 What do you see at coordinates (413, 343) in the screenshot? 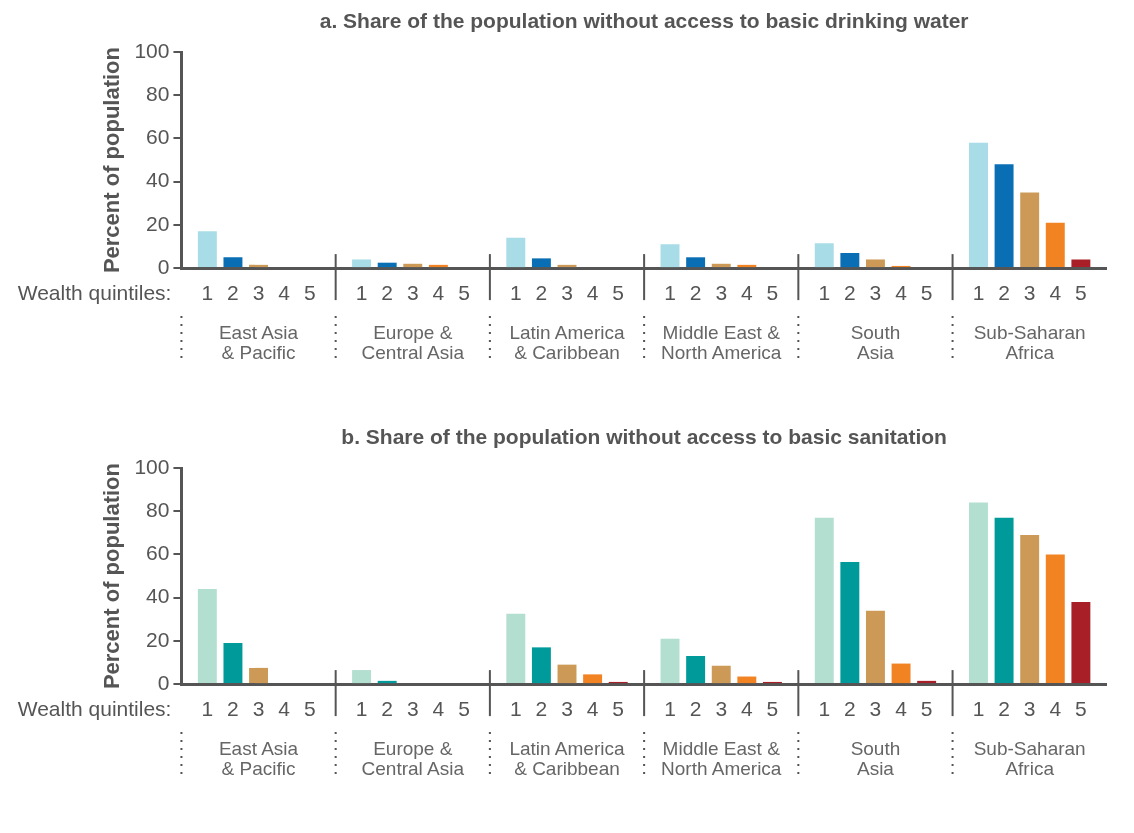
I see `x-tick-label: Europe & Central Asia` at bounding box center [413, 343].